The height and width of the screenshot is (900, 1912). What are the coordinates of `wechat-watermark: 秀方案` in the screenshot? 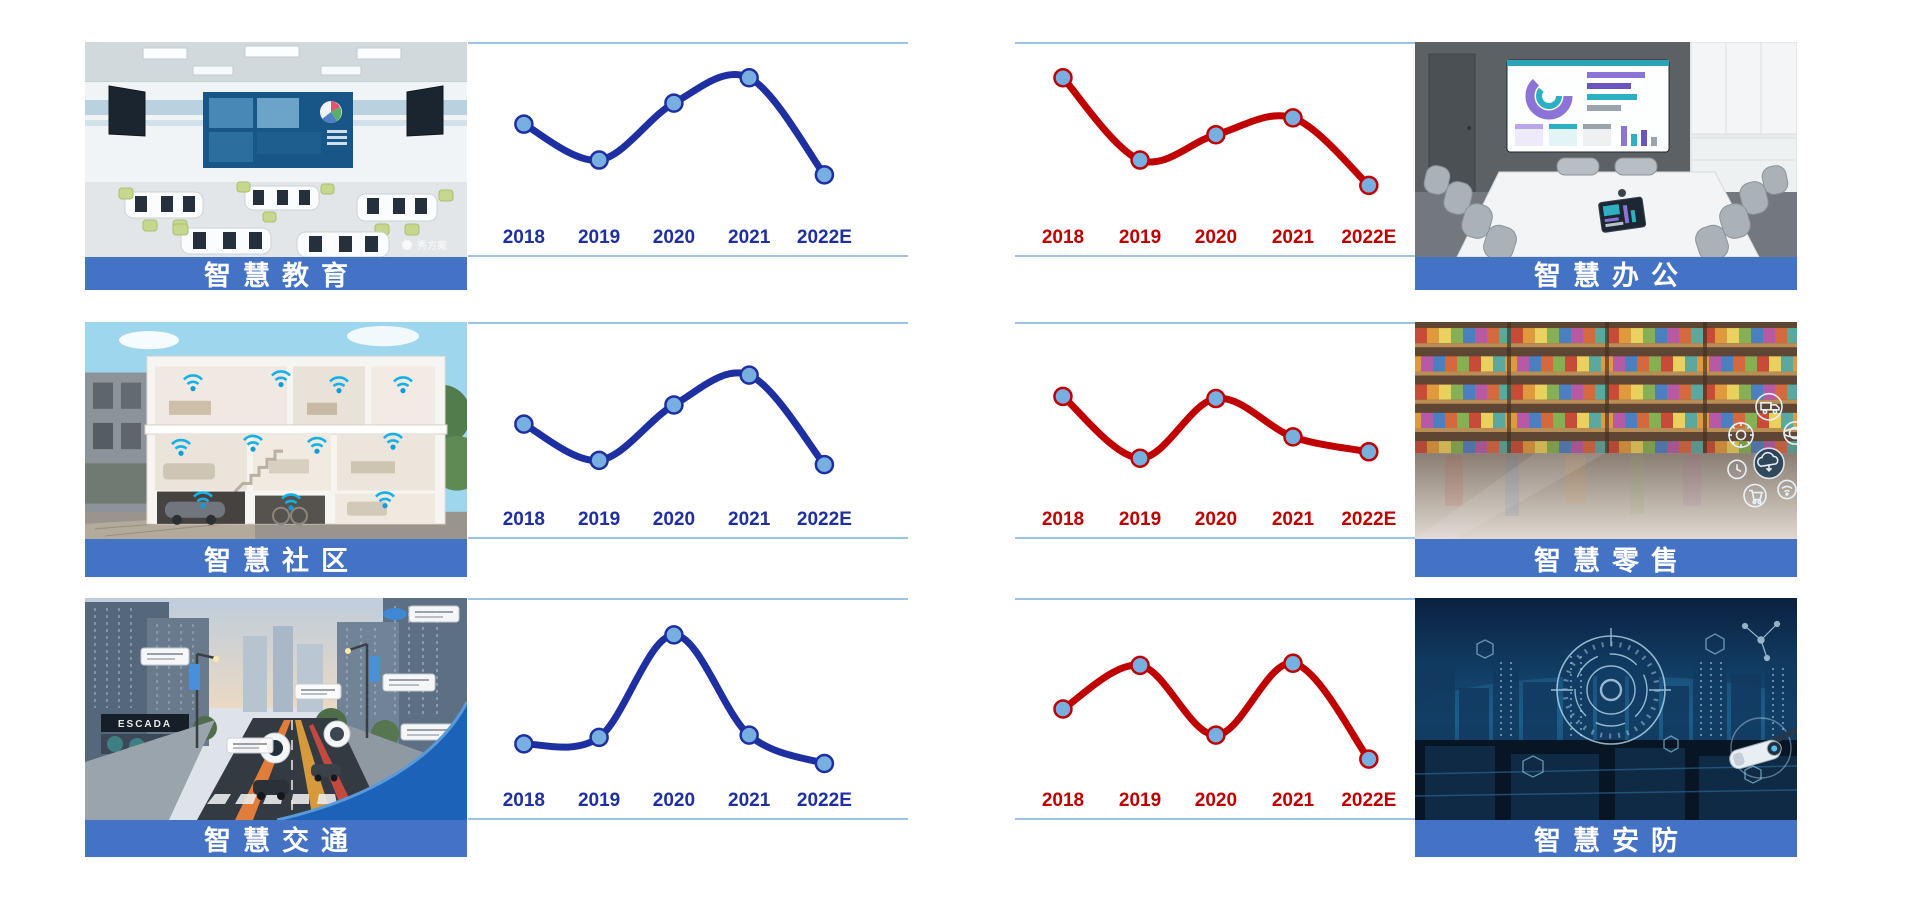 It's located at (424, 245).